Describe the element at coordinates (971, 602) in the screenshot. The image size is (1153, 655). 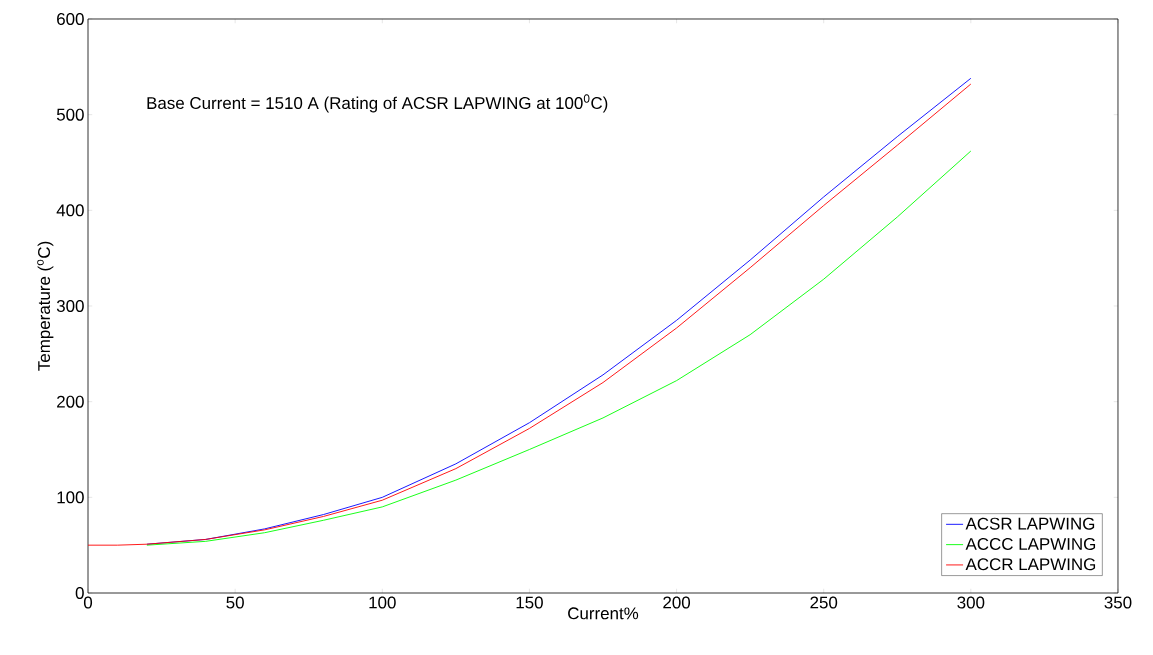
I see `x-tick-label: 300` at that location.